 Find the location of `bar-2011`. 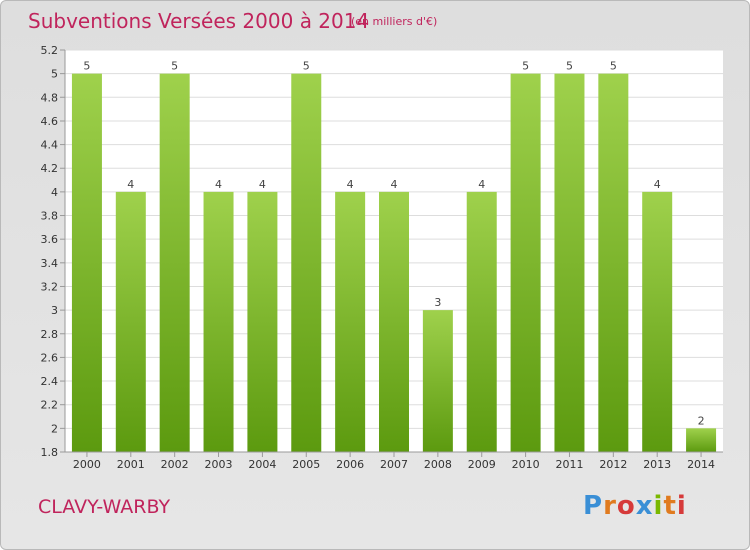

bar-2011 is located at coordinates (569, 262).